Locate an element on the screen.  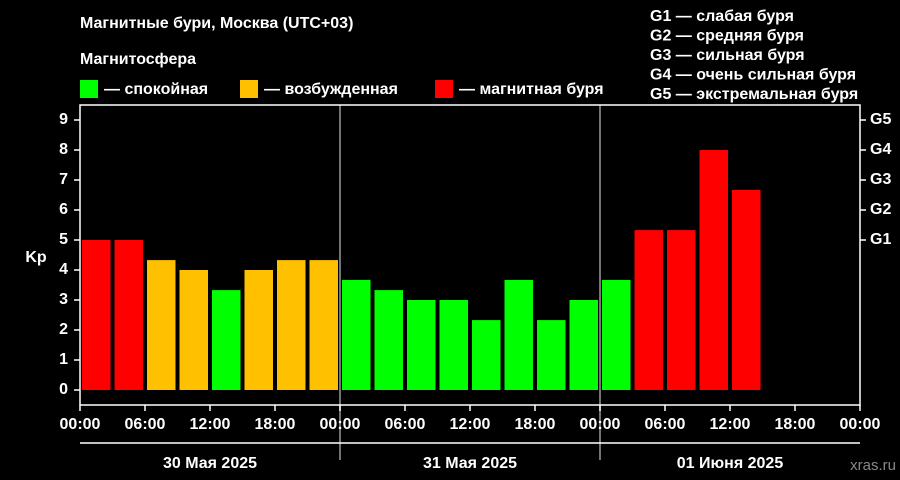
y-tick-label: 3 is located at coordinates (63, 299).